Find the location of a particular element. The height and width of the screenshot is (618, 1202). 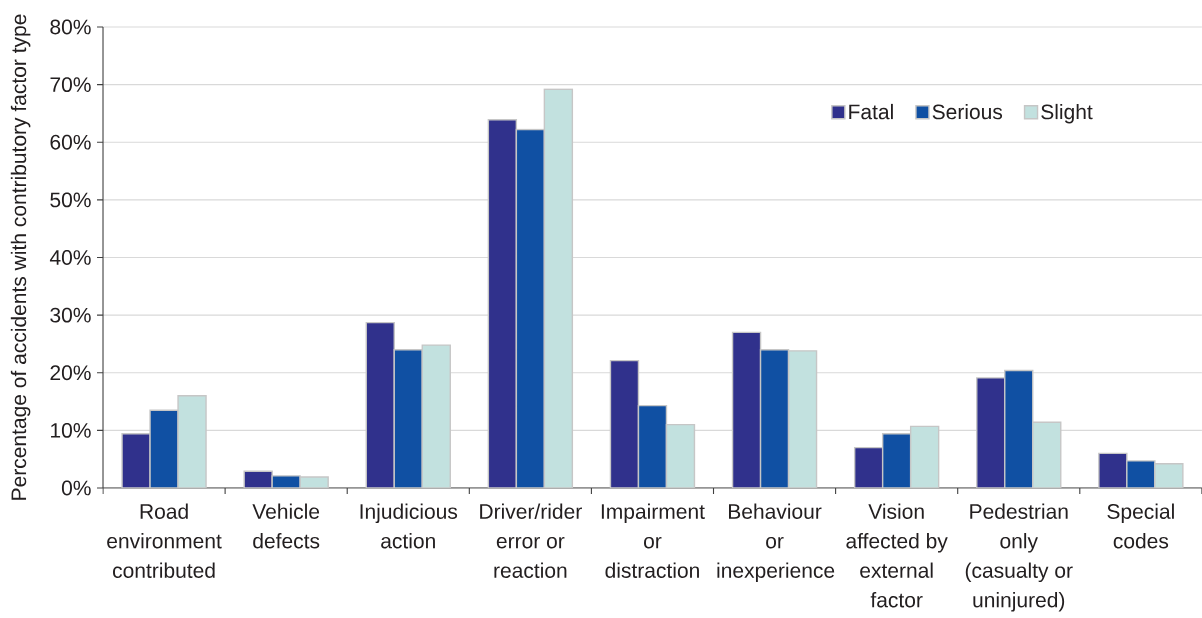

x-tick-label: Driver/rider error or reaction is located at coordinates (531, 540).